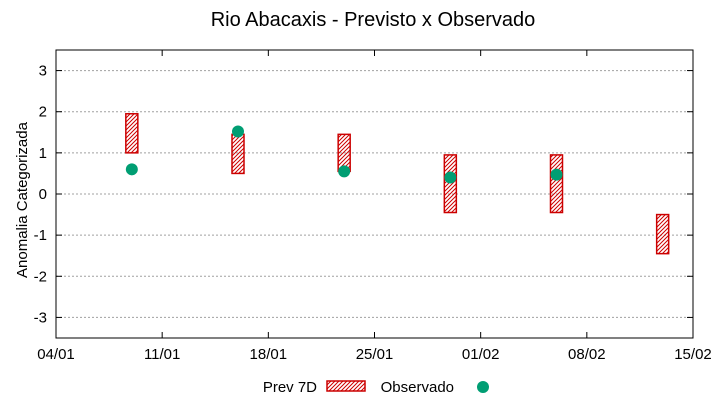 The width and height of the screenshot is (720, 400). What do you see at coordinates (290, 387) in the screenshot?
I see `legend-label-prev-7d: Prev 7D` at bounding box center [290, 387].